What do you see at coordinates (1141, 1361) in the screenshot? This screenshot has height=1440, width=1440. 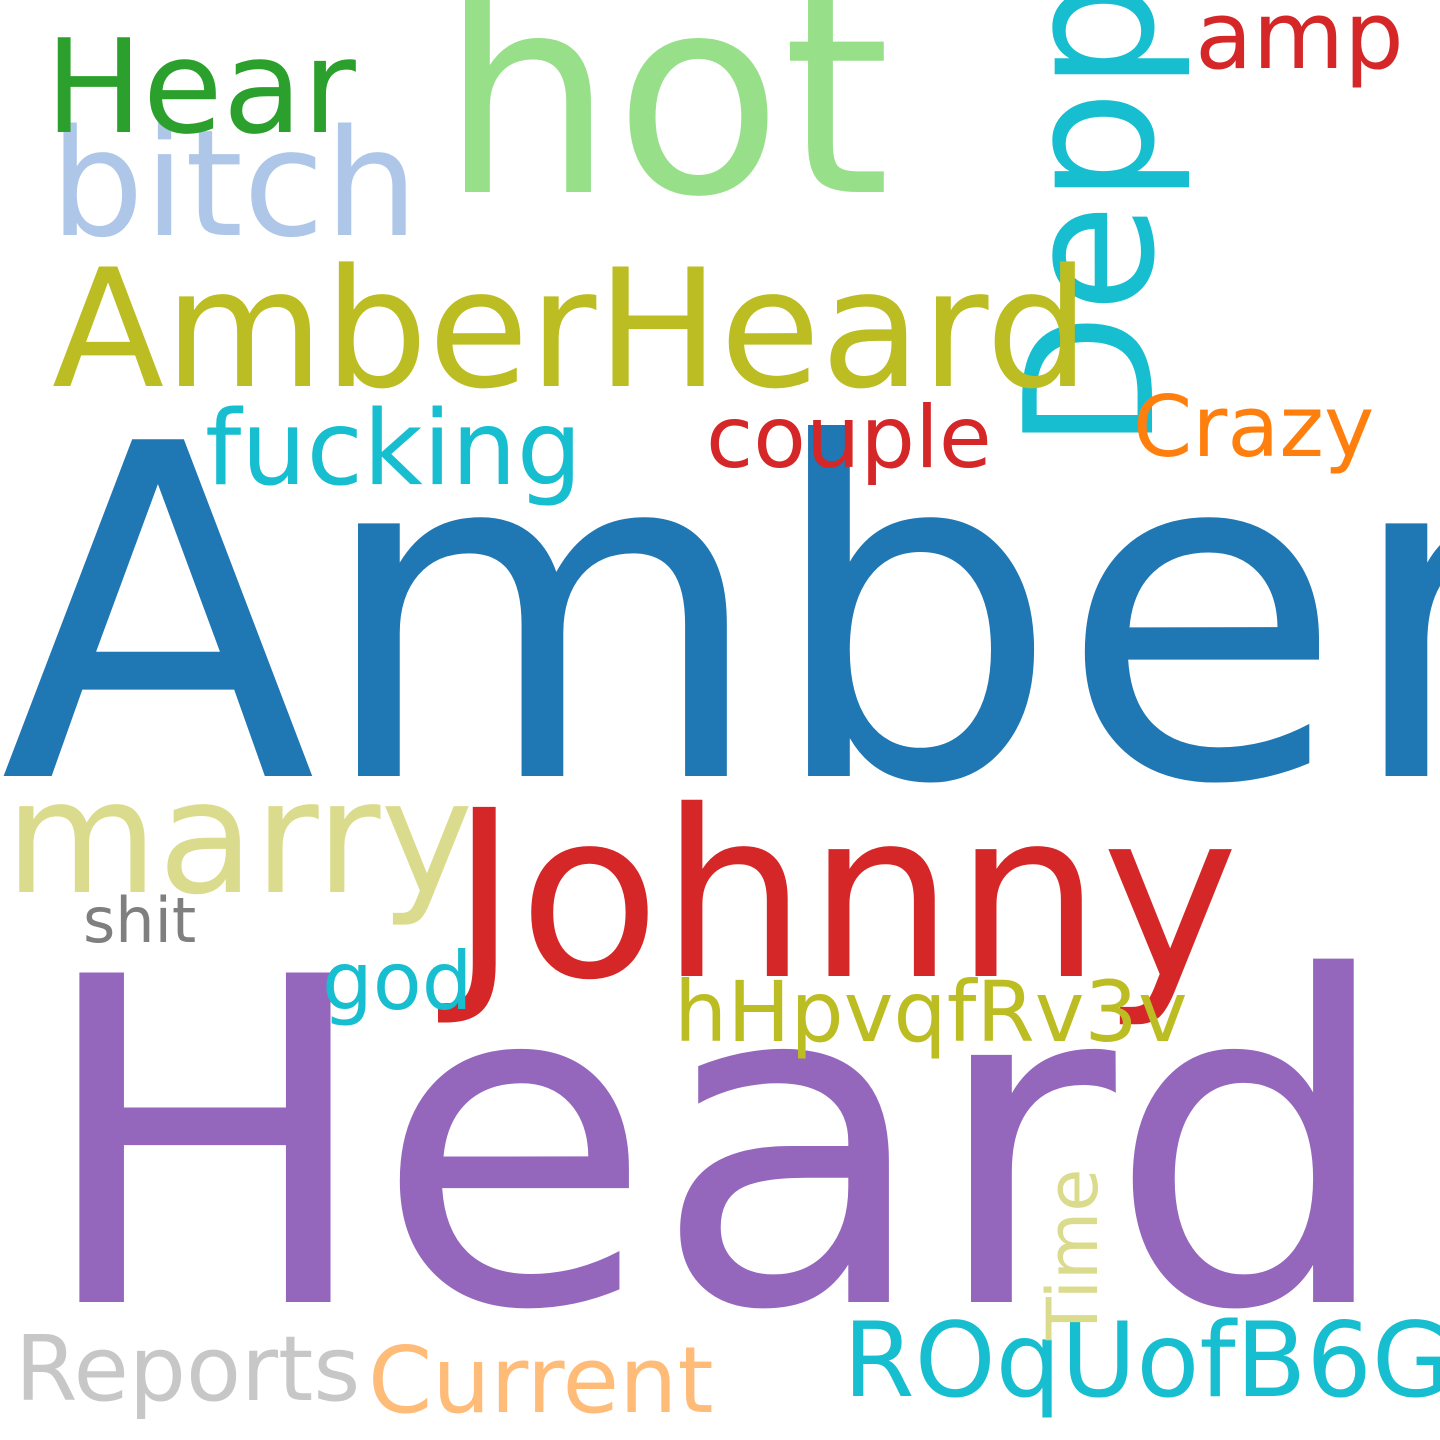 I see `word-roquofb6g8: ROqUofB6G8` at bounding box center [1141, 1361].